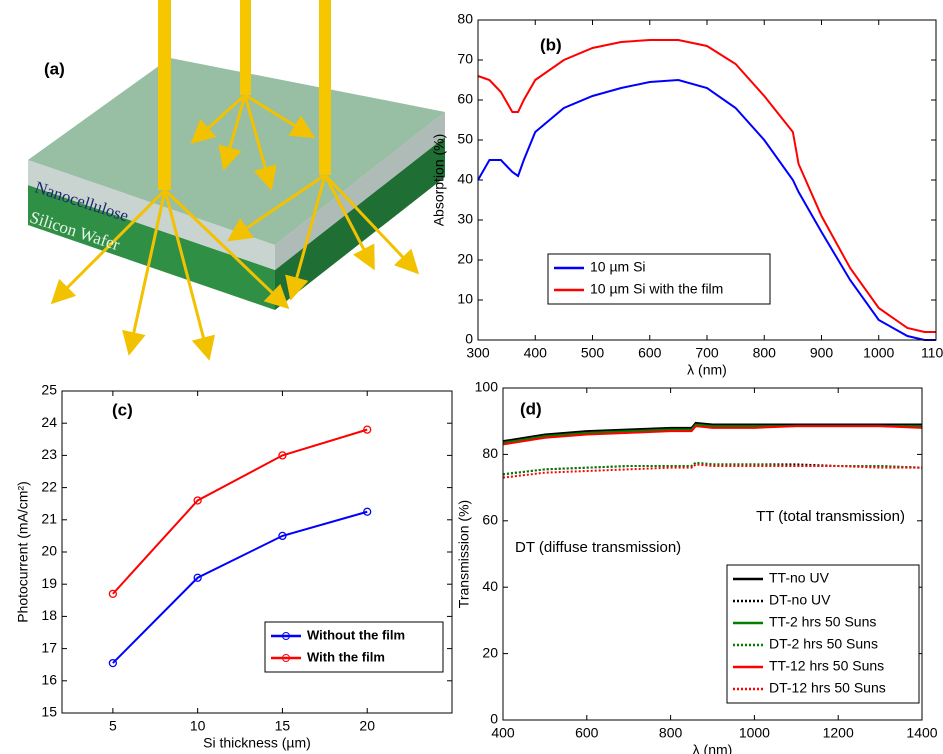  I want to click on x-tick-label: 1400, so click(921, 733).